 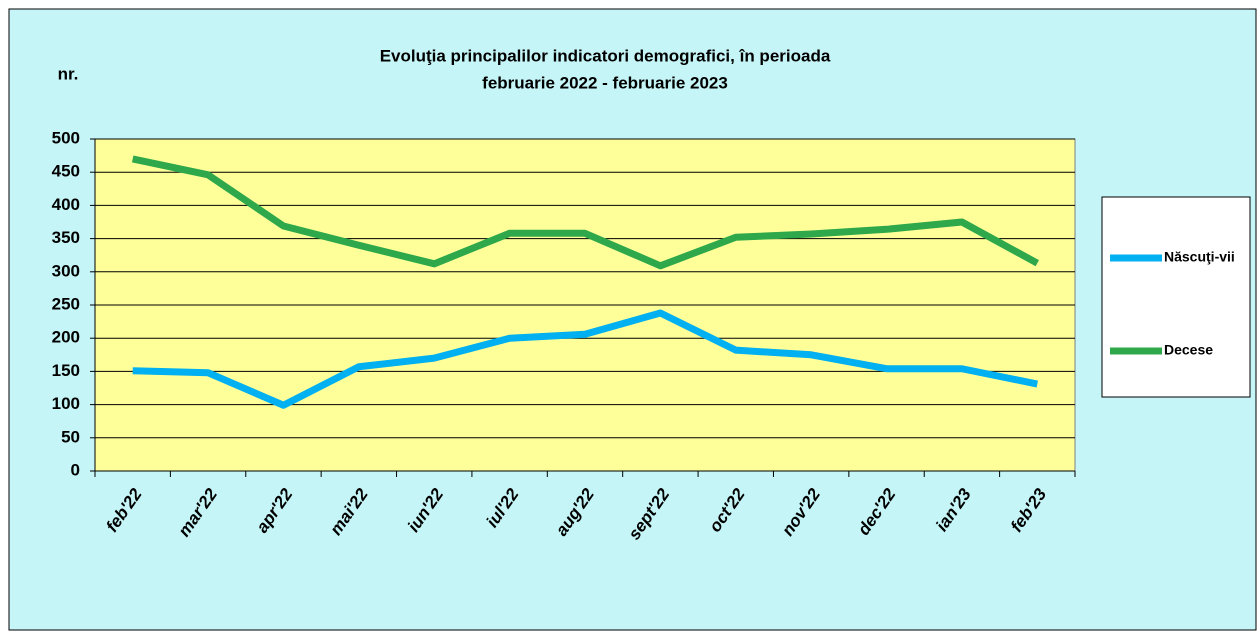 I want to click on y-tick-label: 50, so click(x=70, y=436).